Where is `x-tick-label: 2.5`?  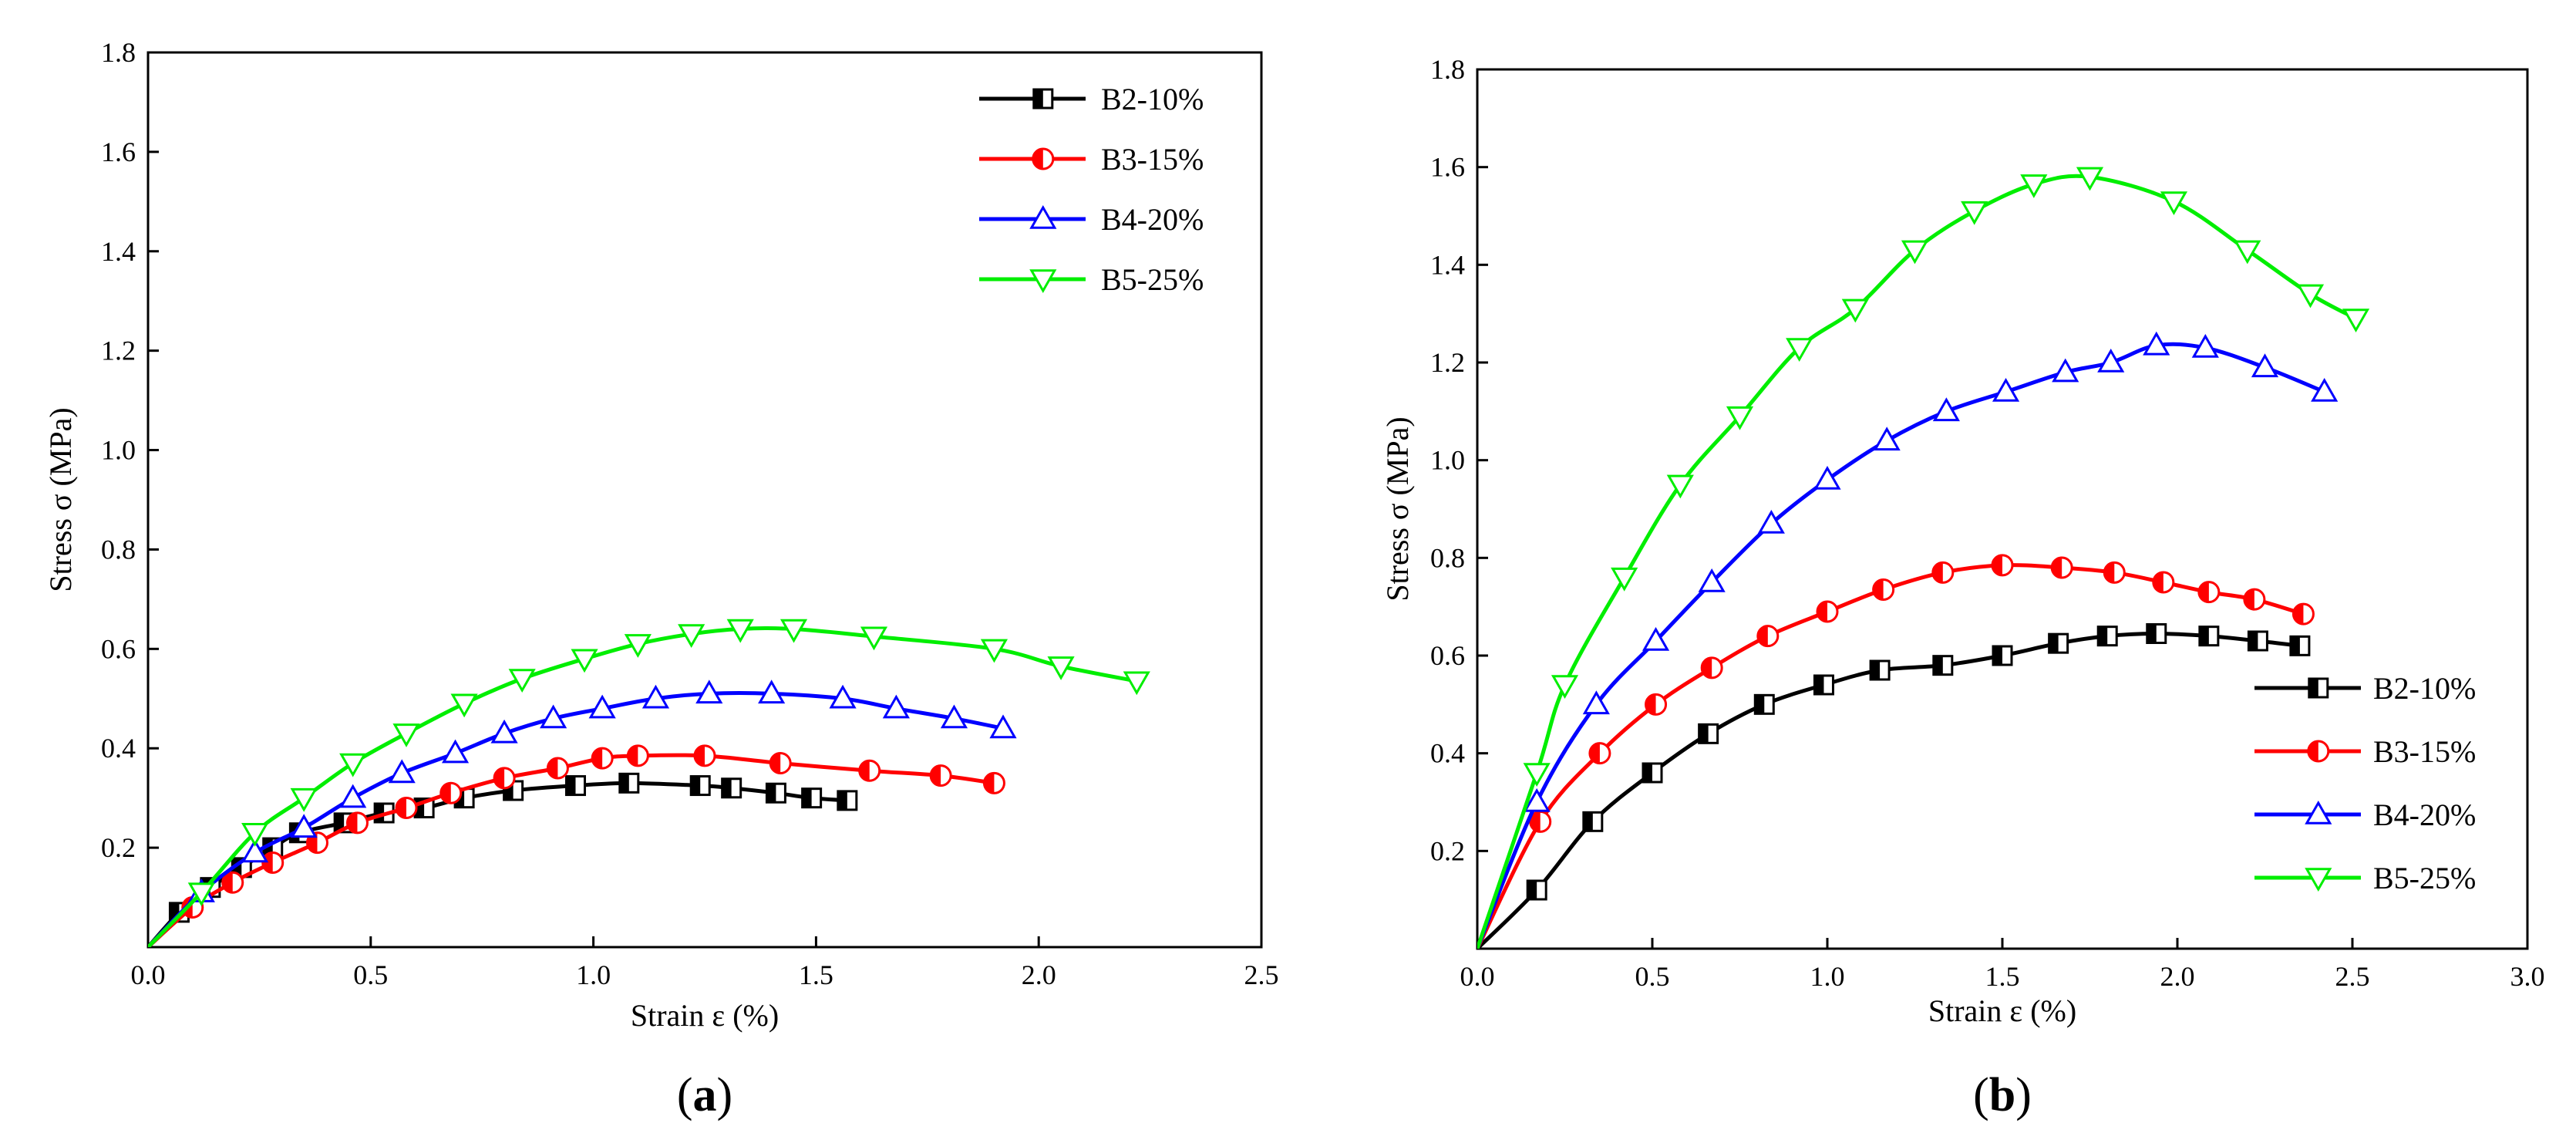 x-tick-label: 2.5 is located at coordinates (1262, 974).